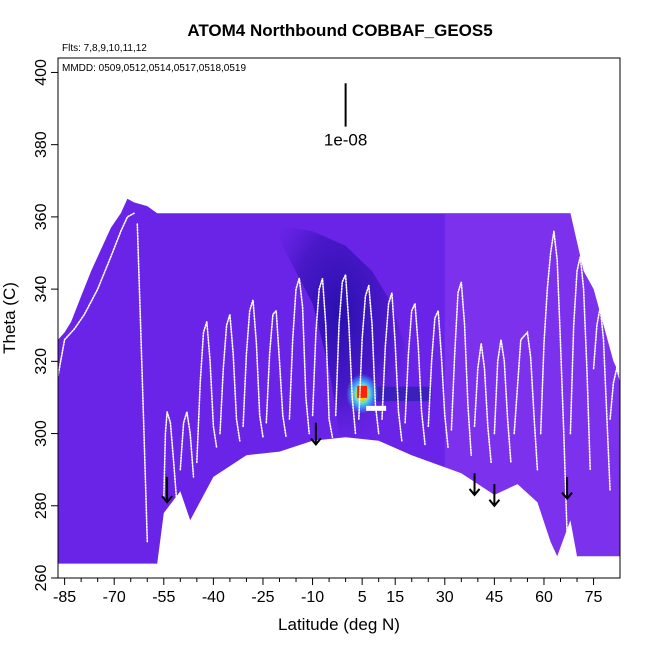 The image size is (650, 650). Describe the element at coordinates (41, 433) in the screenshot. I see `y-tick-label: 300` at that location.